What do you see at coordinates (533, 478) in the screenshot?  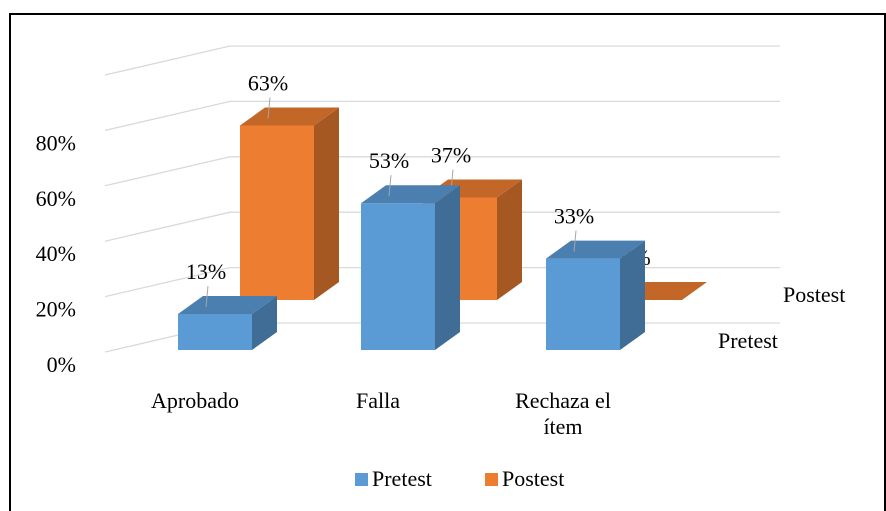 I see `legend-label: Postest` at bounding box center [533, 478].